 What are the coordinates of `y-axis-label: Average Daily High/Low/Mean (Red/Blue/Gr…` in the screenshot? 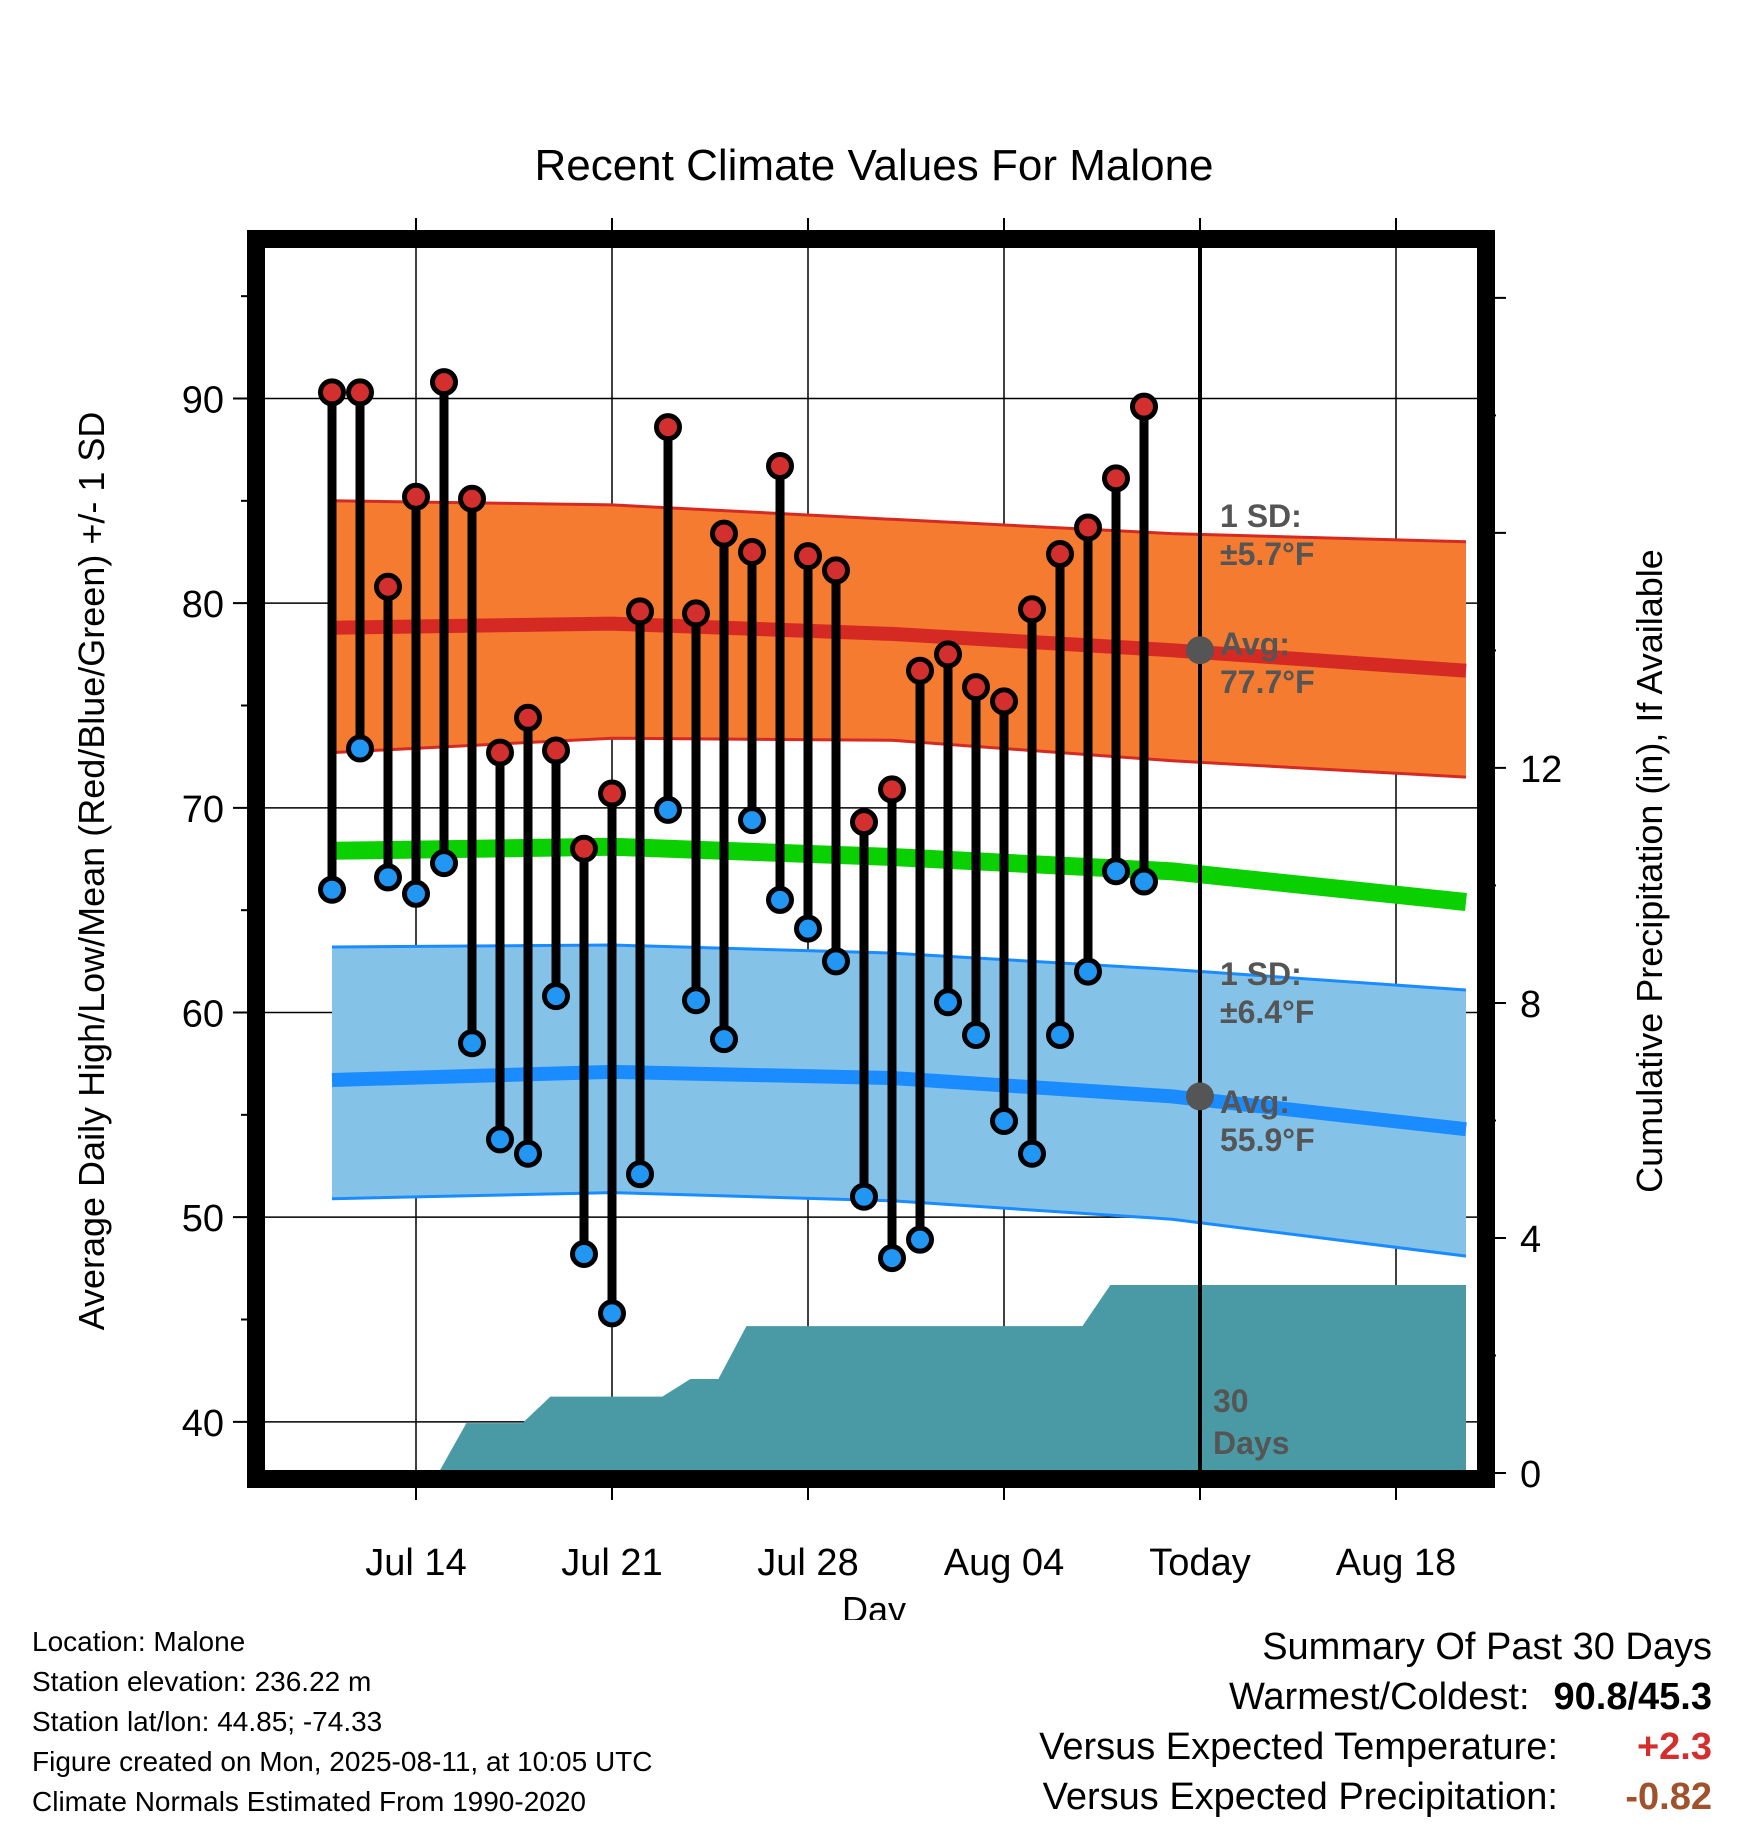 It's located at (91, 871).